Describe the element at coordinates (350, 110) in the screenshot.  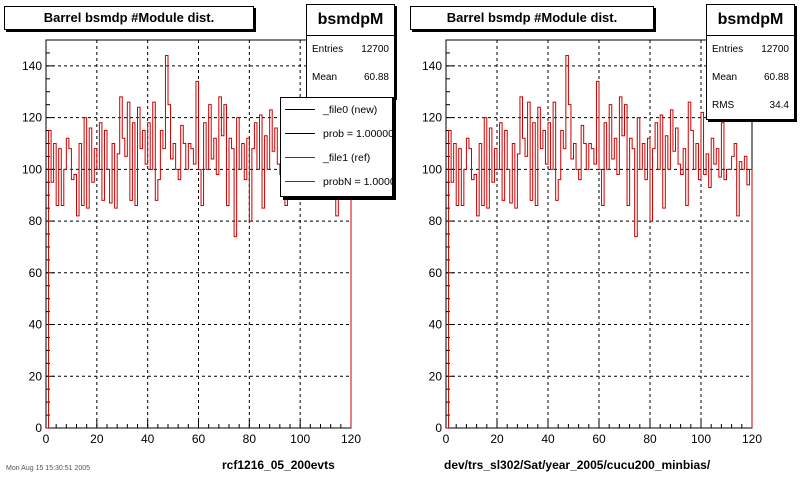
I see `legend-label-file0: _file0 (new)` at that location.